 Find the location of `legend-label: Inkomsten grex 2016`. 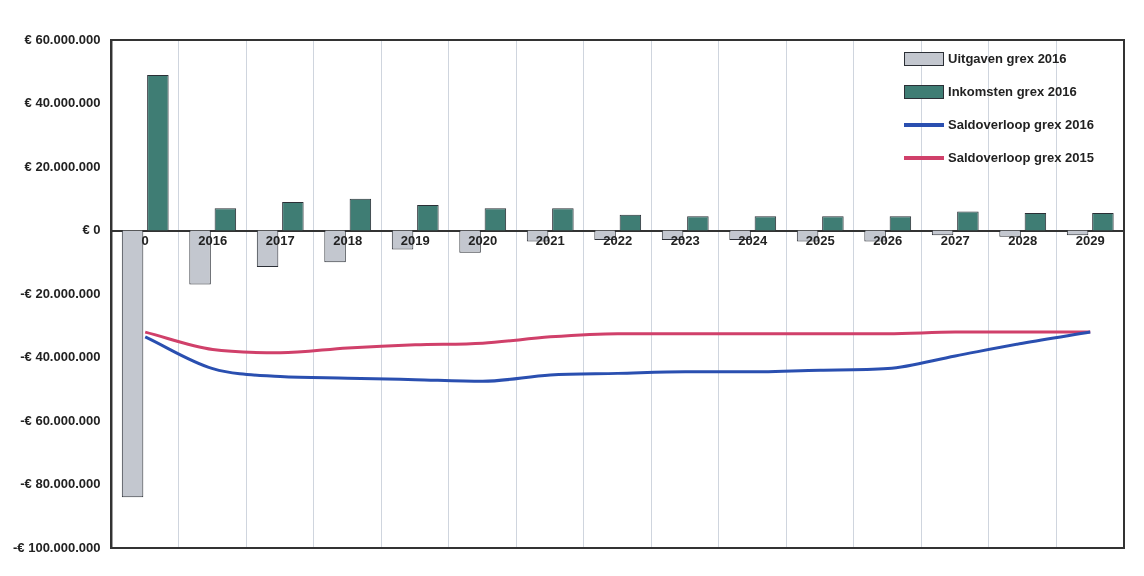

legend-label: Inkomsten grex 2016 is located at coordinates (1012, 91).